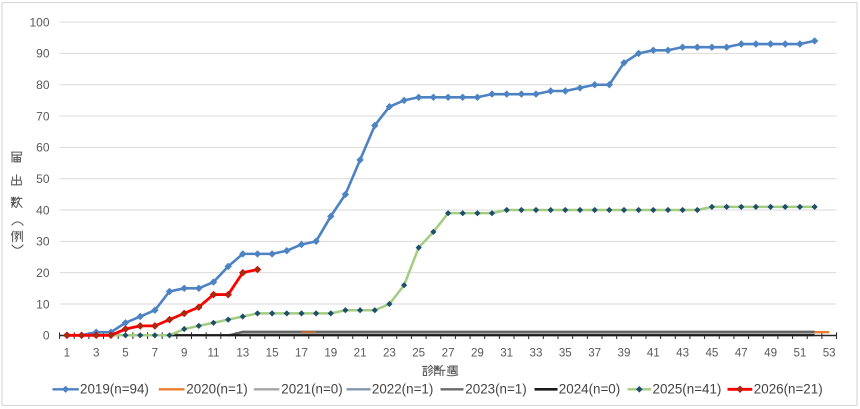 This screenshot has width=860, height=409. What do you see at coordinates (565, 352) in the screenshot?
I see `svg-text: 35` at bounding box center [565, 352].